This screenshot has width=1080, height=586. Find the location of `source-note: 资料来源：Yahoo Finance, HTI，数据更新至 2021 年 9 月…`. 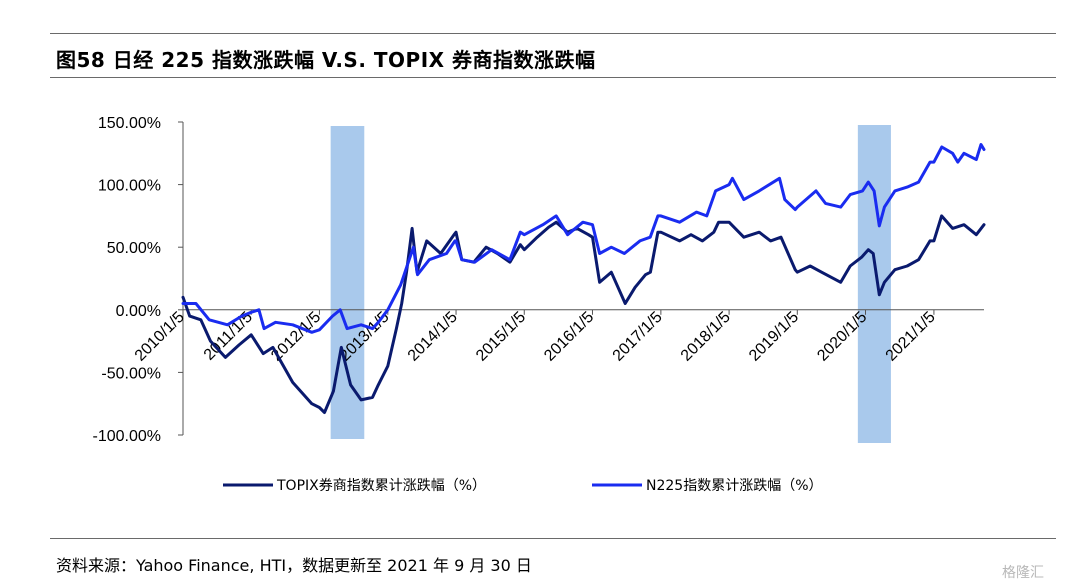

source-note: 资料来源：Yahoo Finance, HTI，数据更新至 2021 年 9 月… is located at coordinates (294, 565).